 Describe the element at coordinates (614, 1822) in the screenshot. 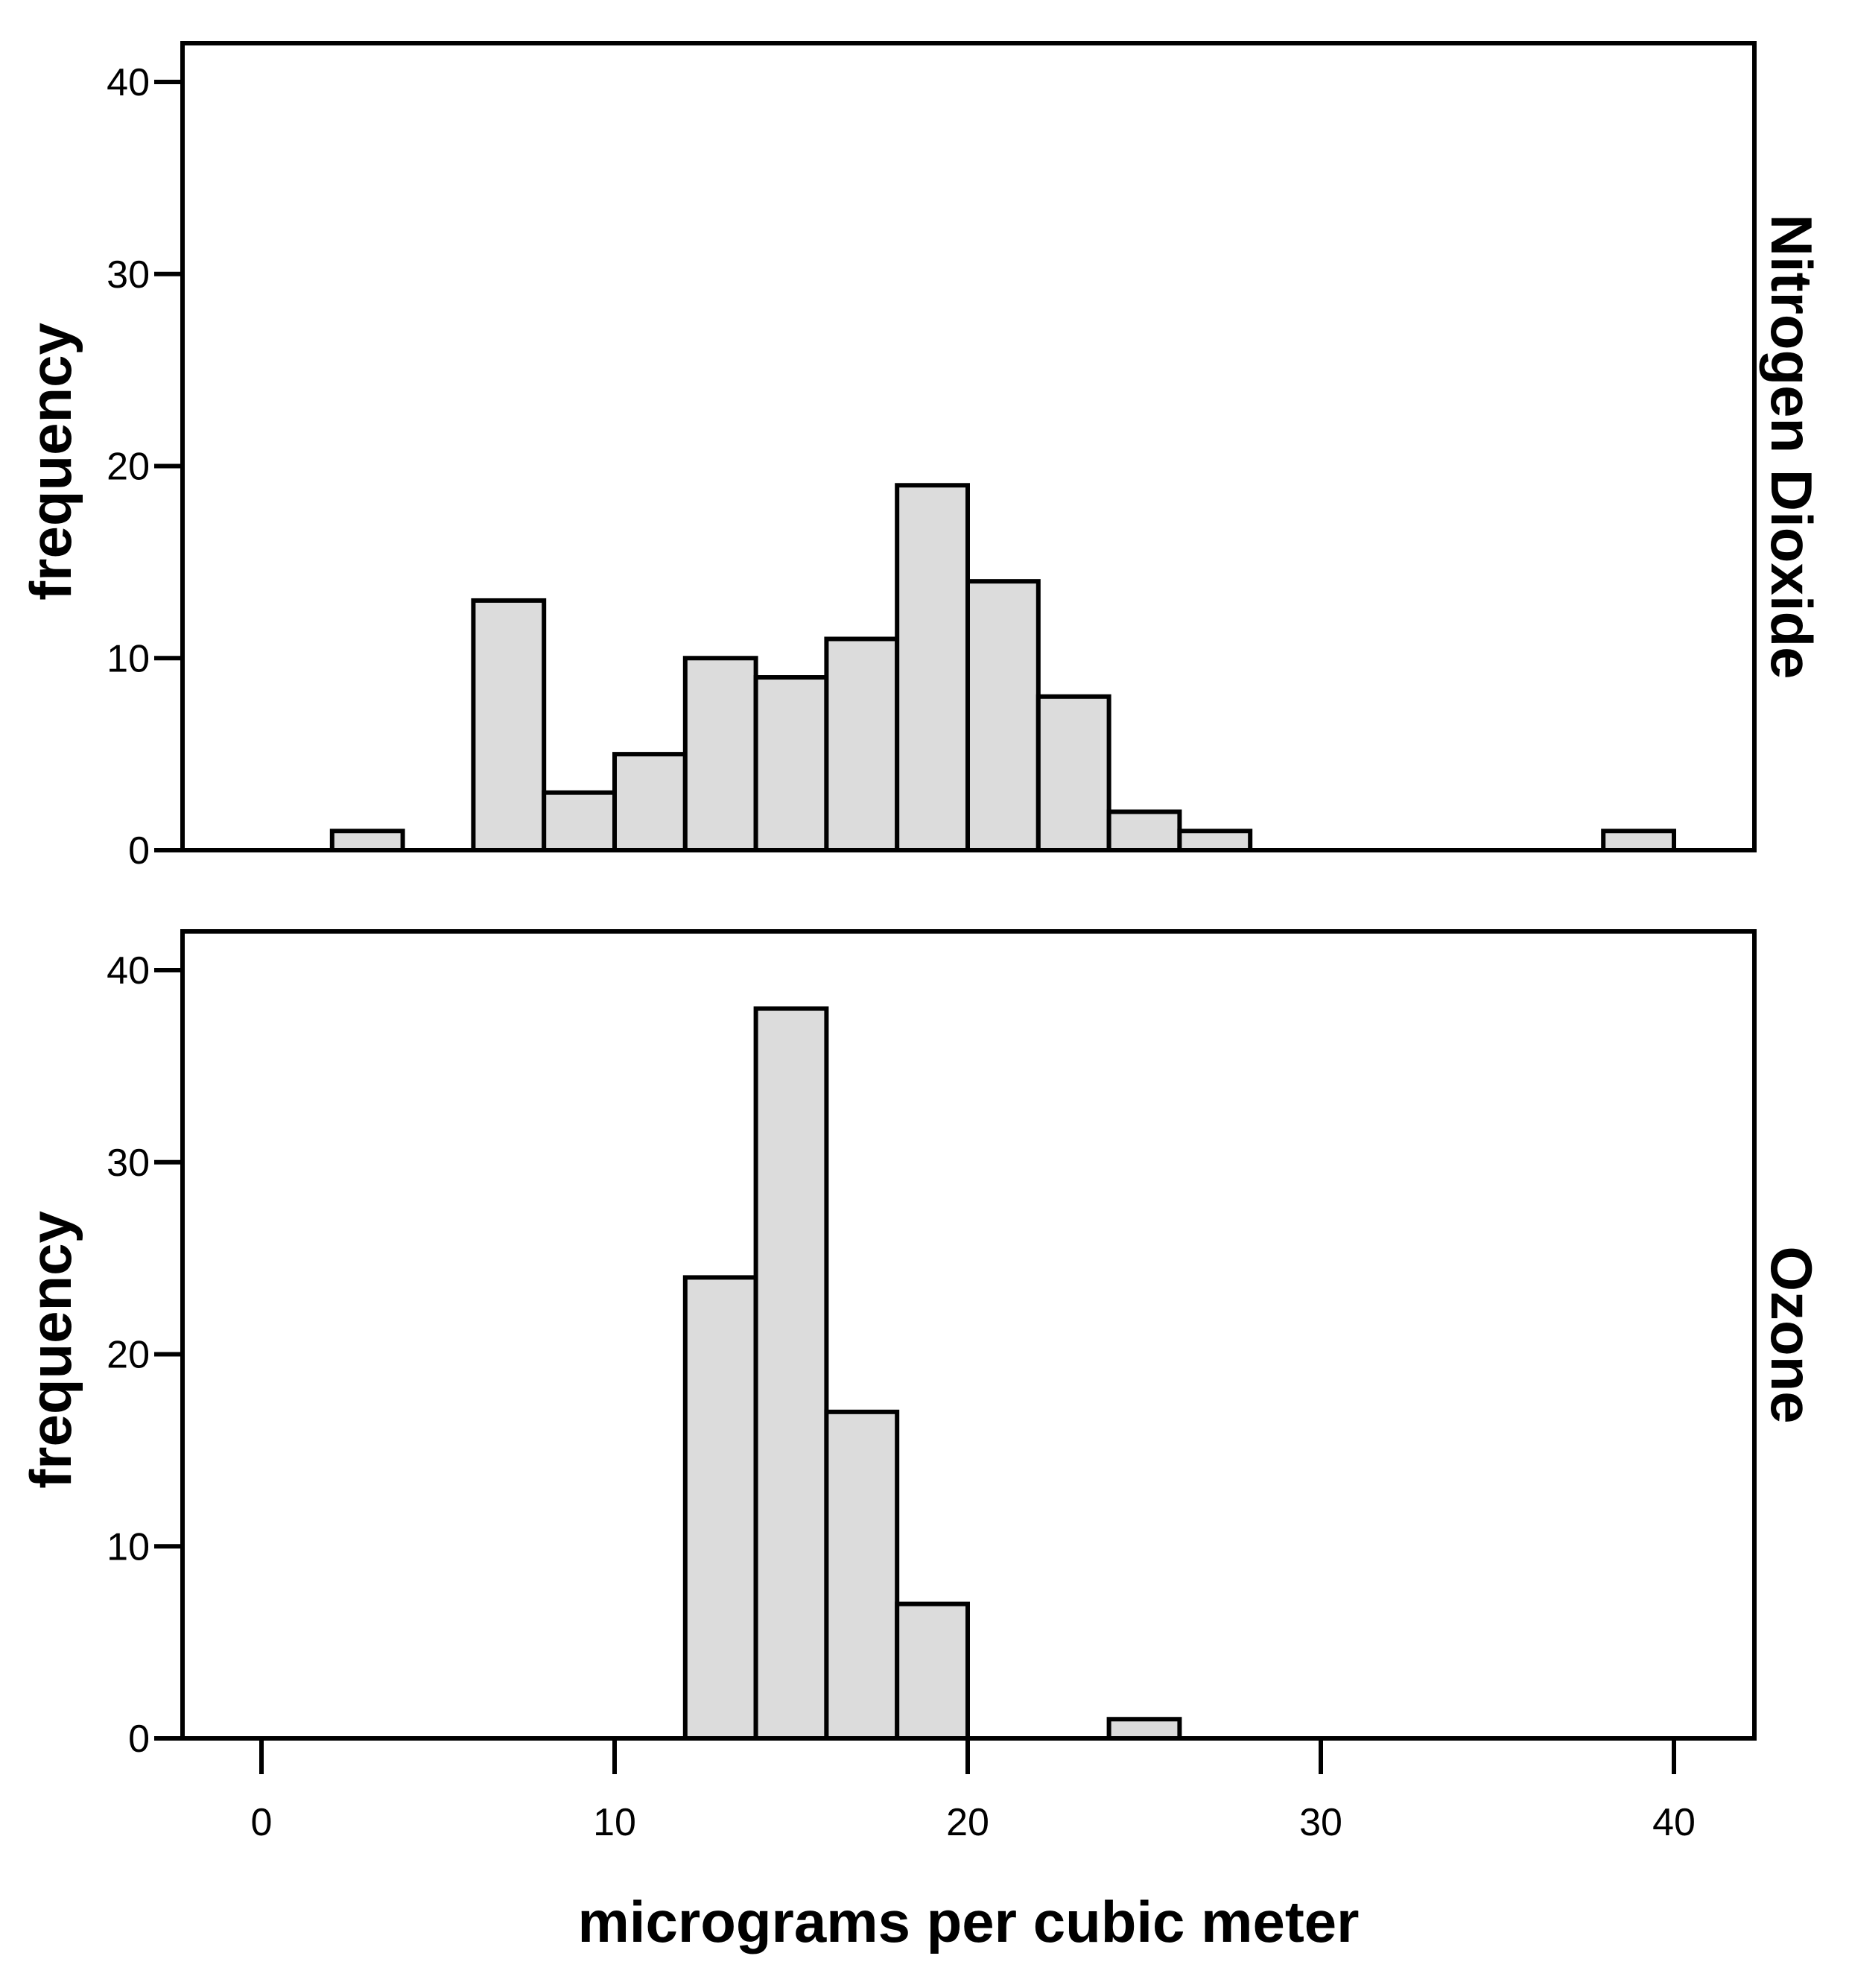

I see `x-tick-label: 10` at that location.